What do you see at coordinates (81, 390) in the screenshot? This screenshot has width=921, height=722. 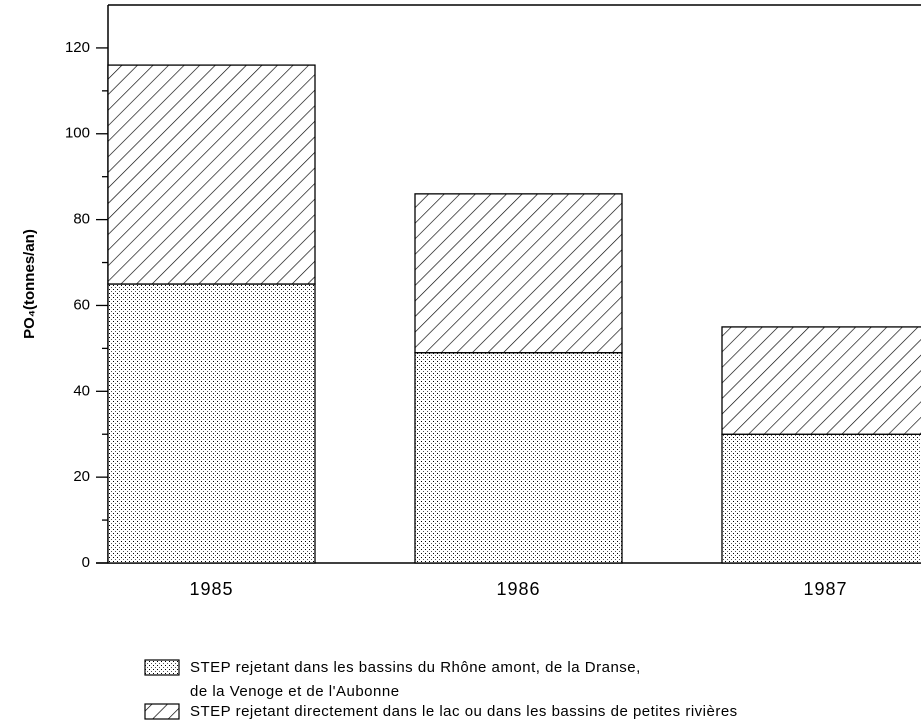 I see `y-tick-label: 40` at bounding box center [81, 390].